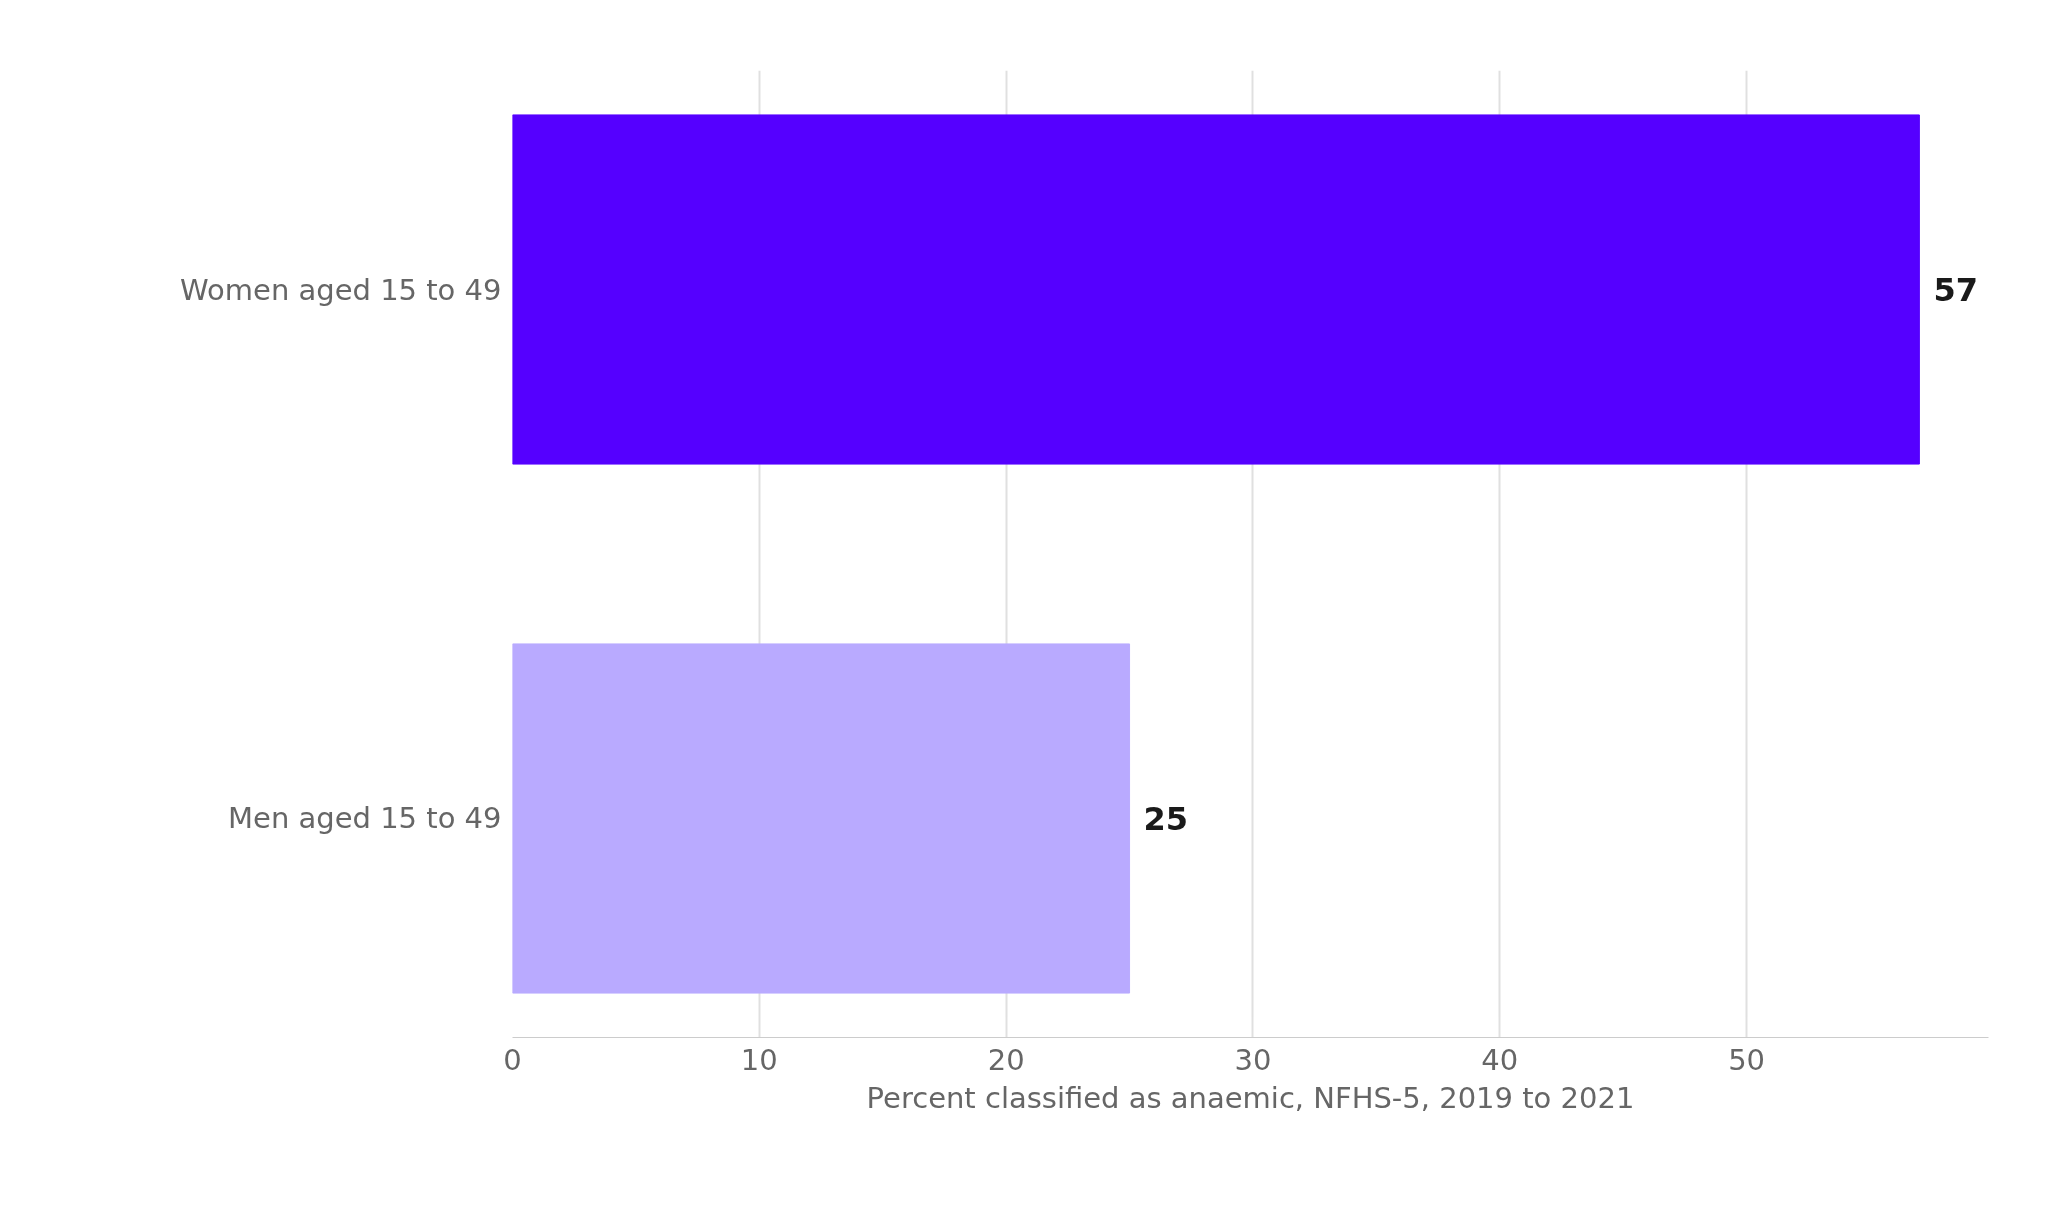  Describe the element at coordinates (1253, 1059) in the screenshot. I see `x-tick-label: 30` at that location.